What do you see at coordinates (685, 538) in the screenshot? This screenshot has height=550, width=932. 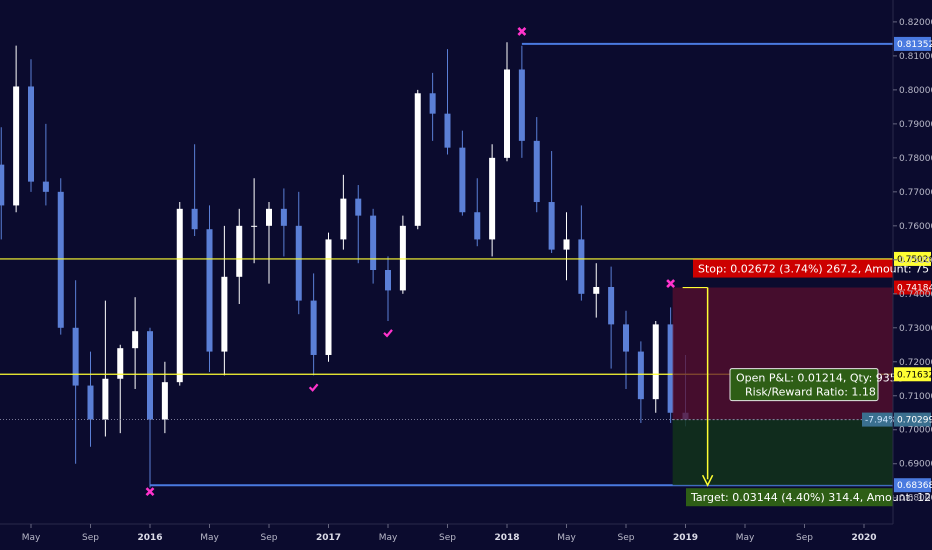 I see `x-tick-label: 2019` at bounding box center [685, 538].